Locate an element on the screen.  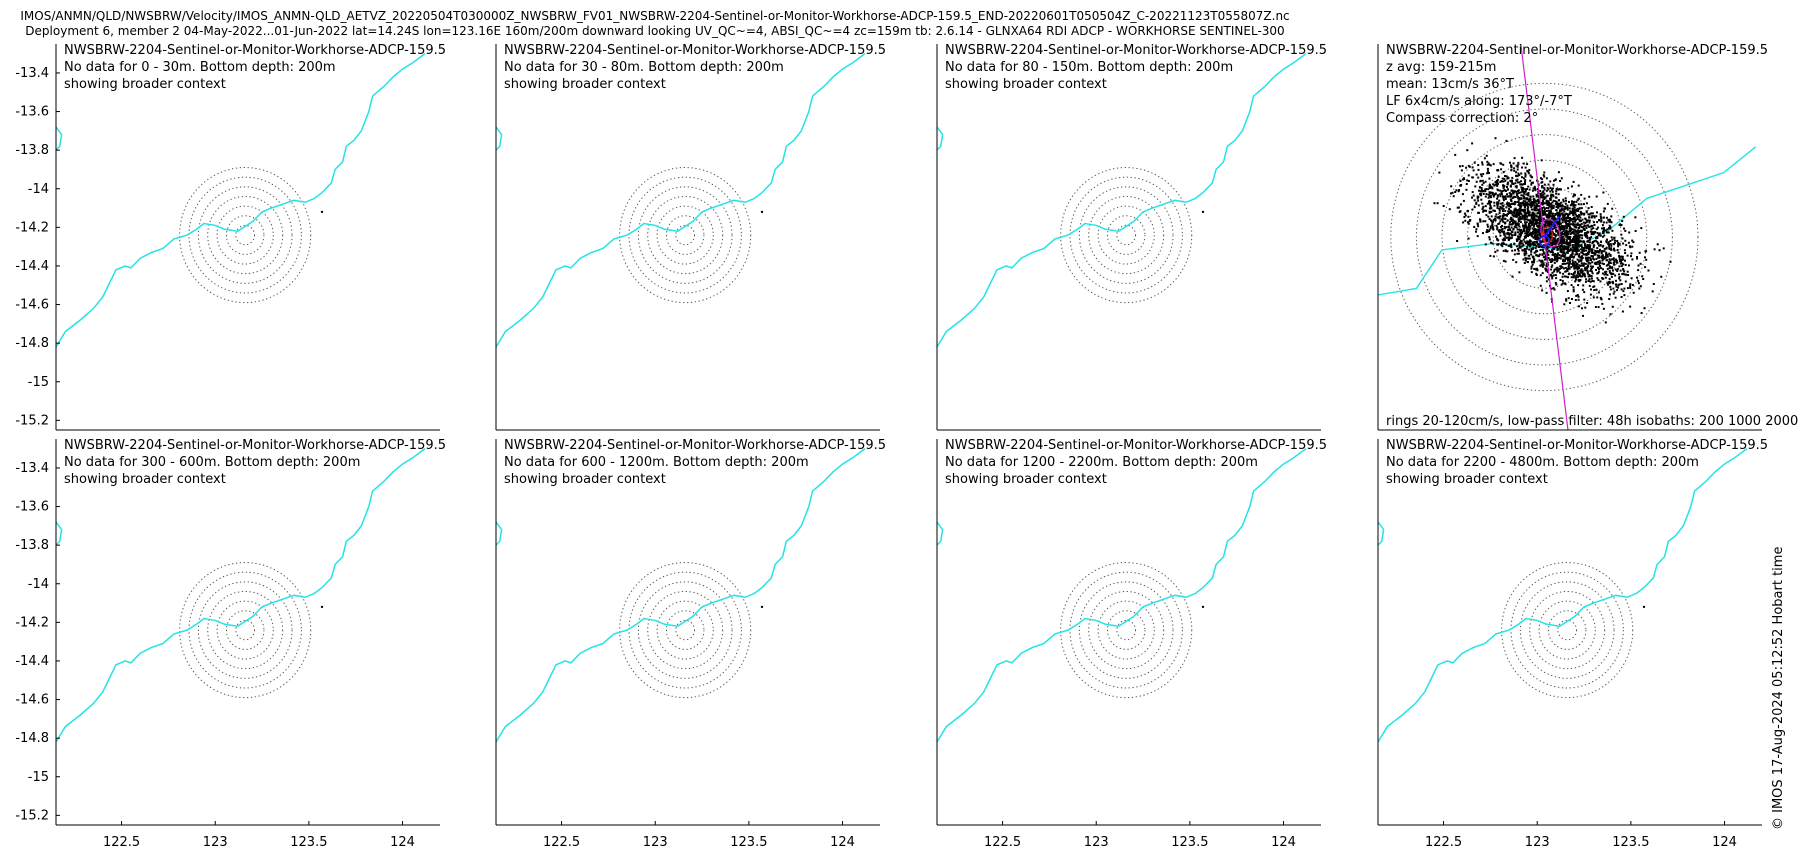
panel-plot-area is located at coordinates (241, 595).